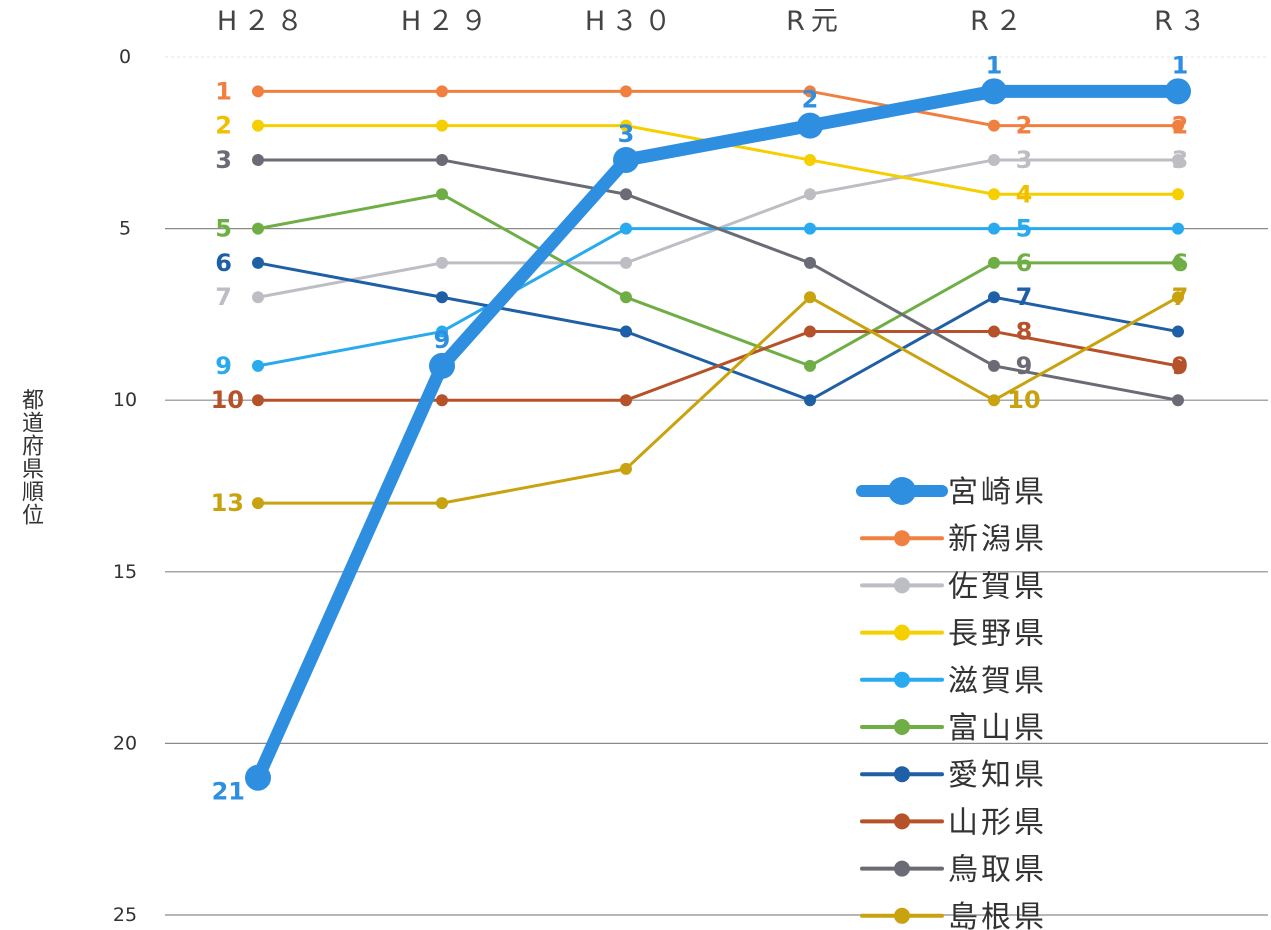 This screenshot has width=1271, height=930. I want to click on x-tick-label: H２９, so click(447, 21).